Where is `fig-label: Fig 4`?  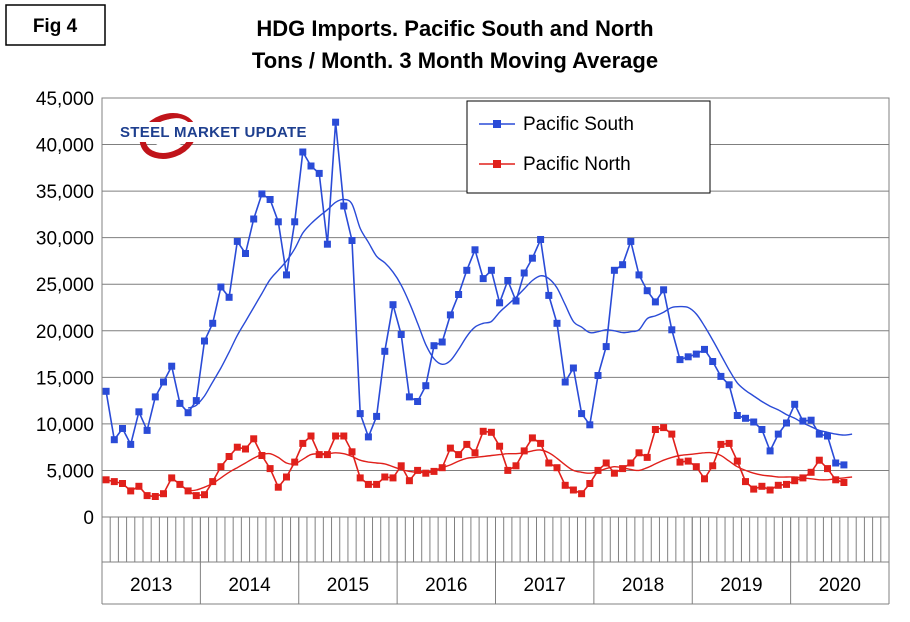
fig-label: Fig 4 is located at coordinates (55, 26).